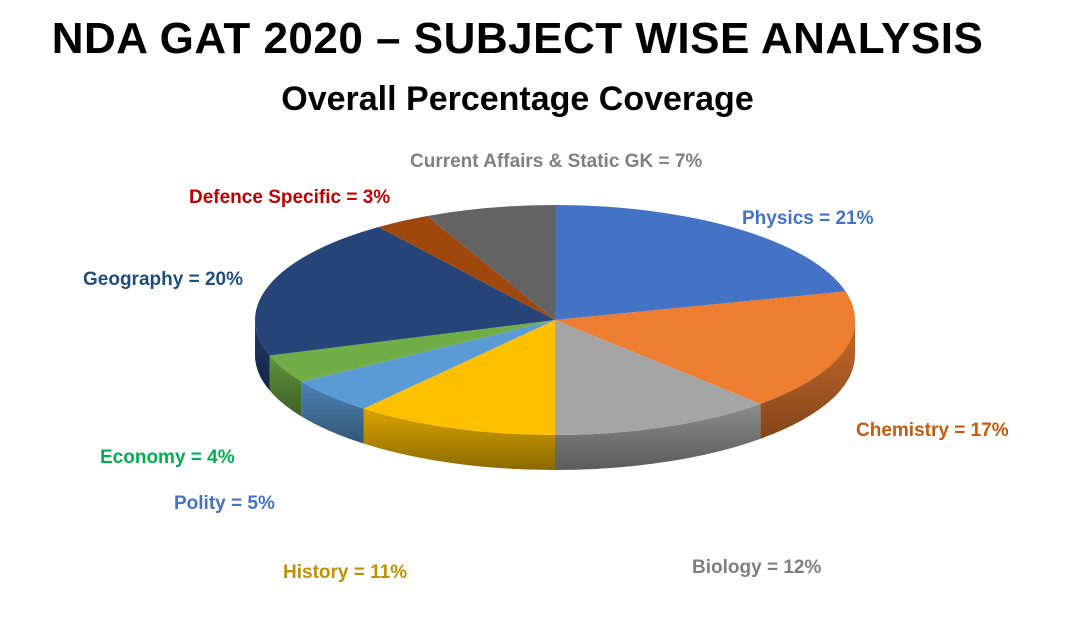 The width and height of the screenshot is (1075, 625). What do you see at coordinates (757, 567) in the screenshot?
I see `label-biology: Biology = 12%` at bounding box center [757, 567].